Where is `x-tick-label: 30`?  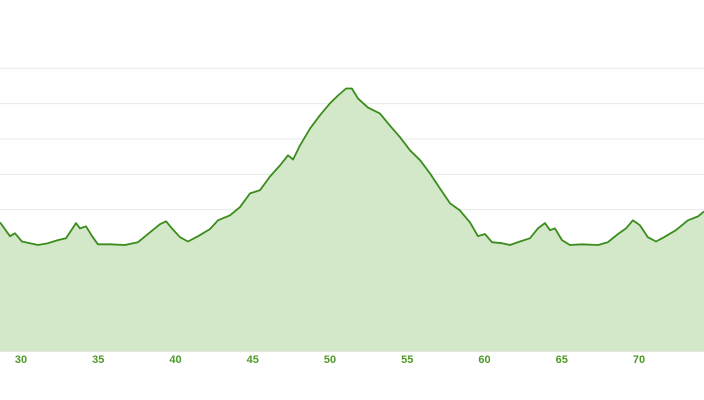
x-tick-label: 30 is located at coordinates (21, 360).